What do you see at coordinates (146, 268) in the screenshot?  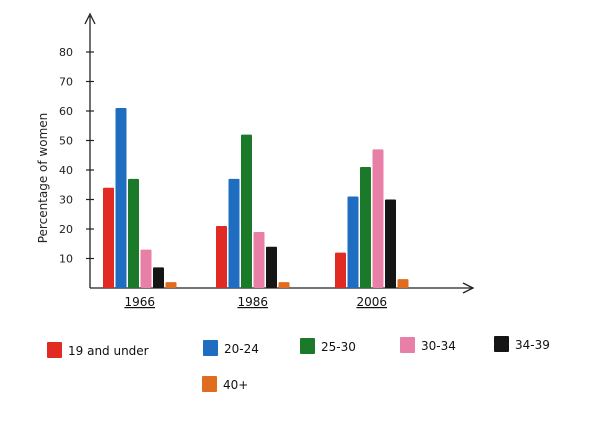 I see `bar-30-34-1966` at bounding box center [146, 268].